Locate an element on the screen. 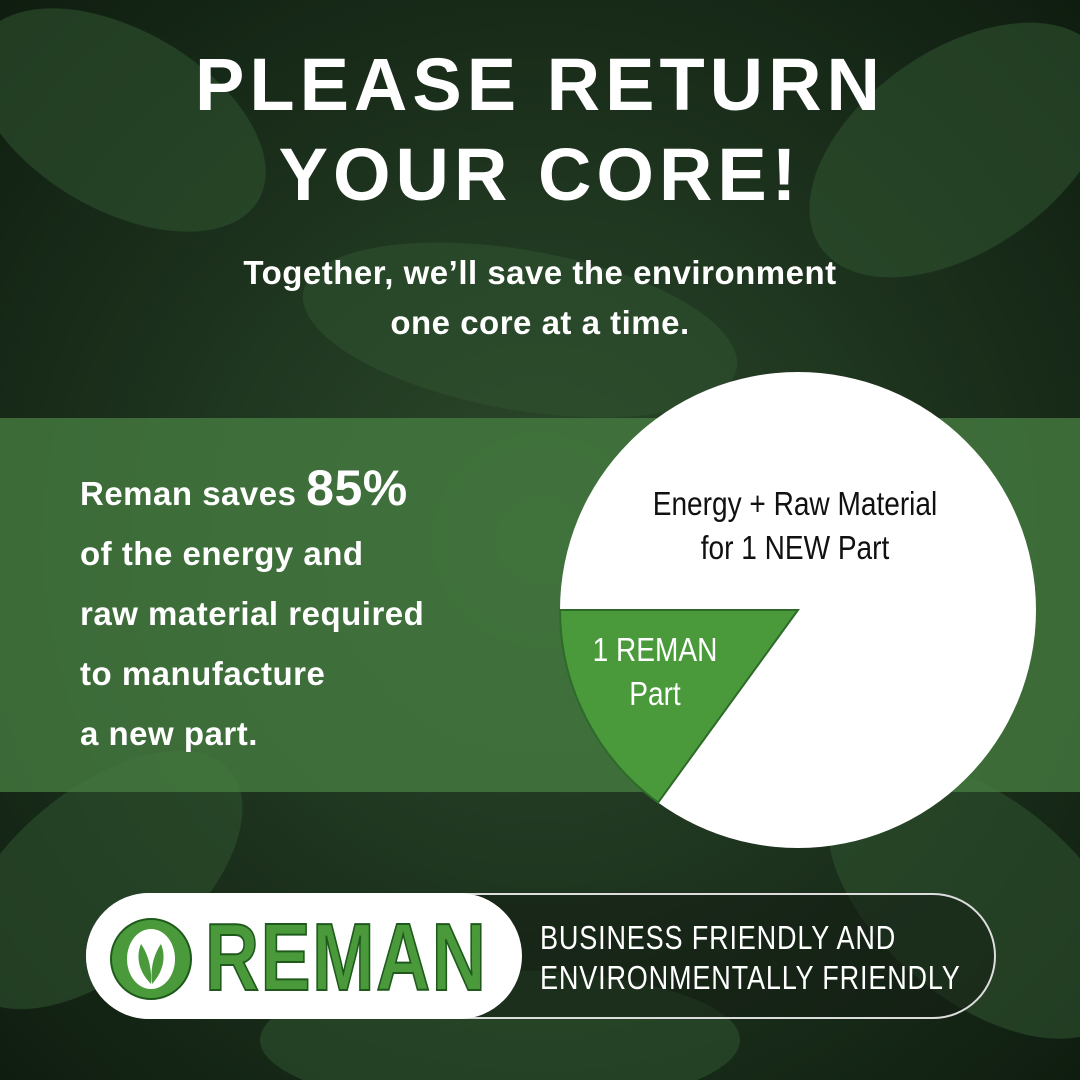  leaf-logo-icon is located at coordinates (151, 959).